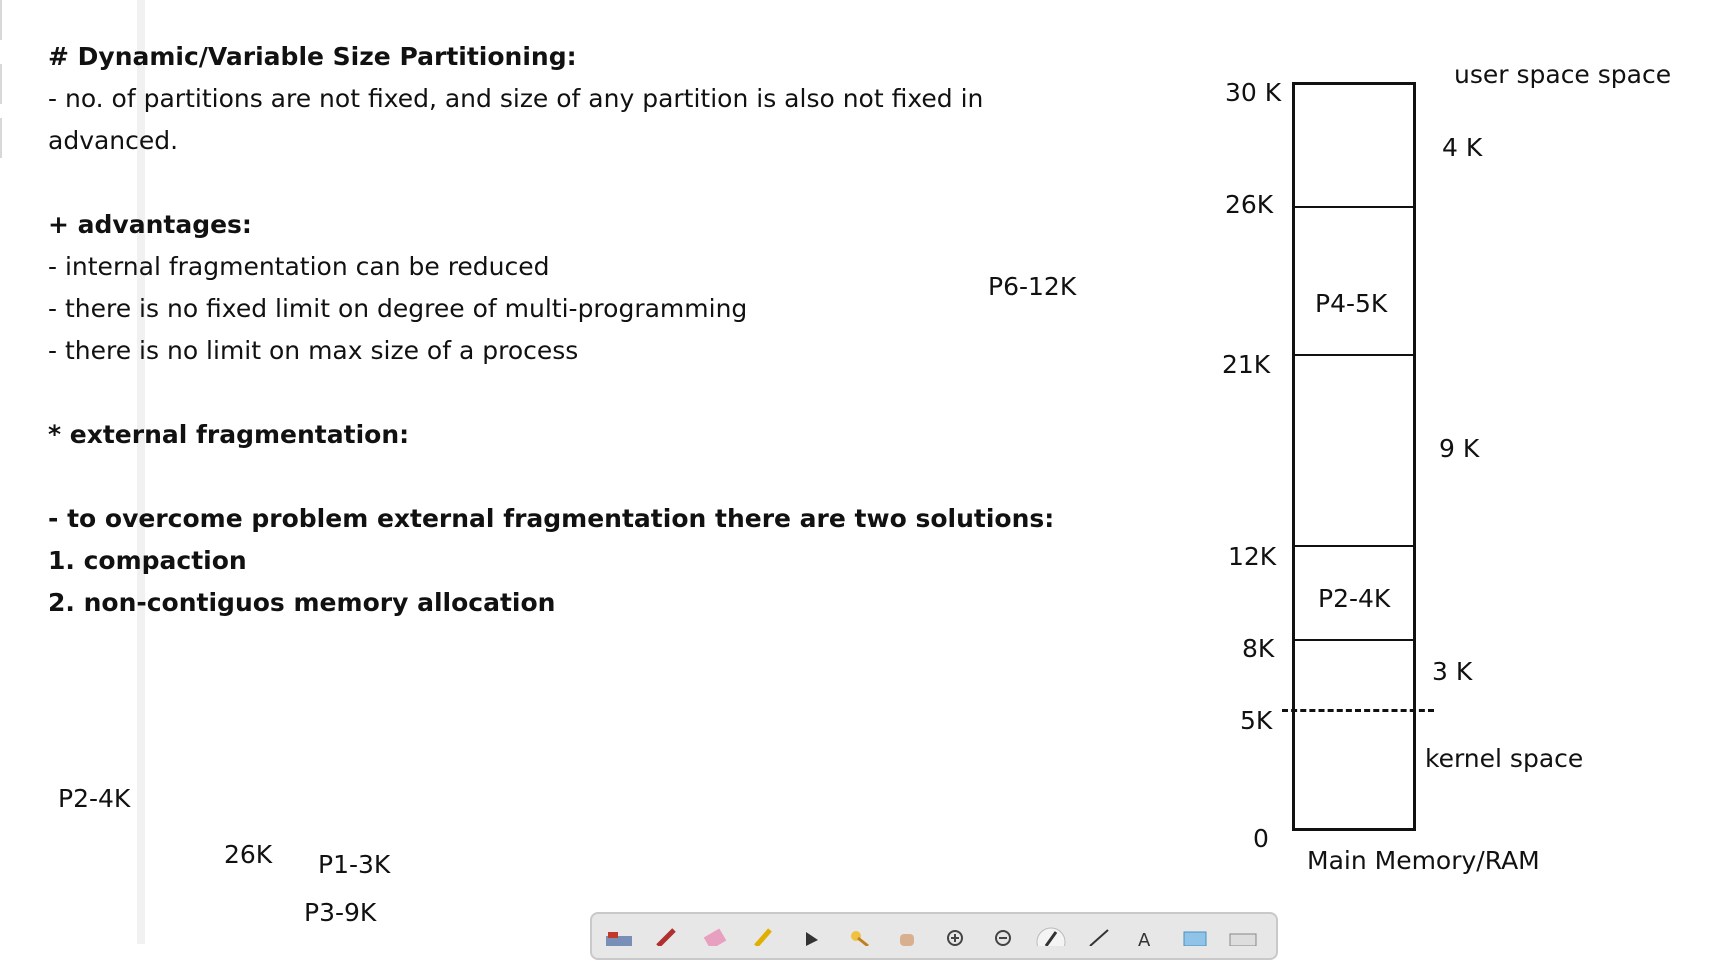 The width and height of the screenshot is (1726, 960). I want to click on address-label: 8K, so click(1258, 648).